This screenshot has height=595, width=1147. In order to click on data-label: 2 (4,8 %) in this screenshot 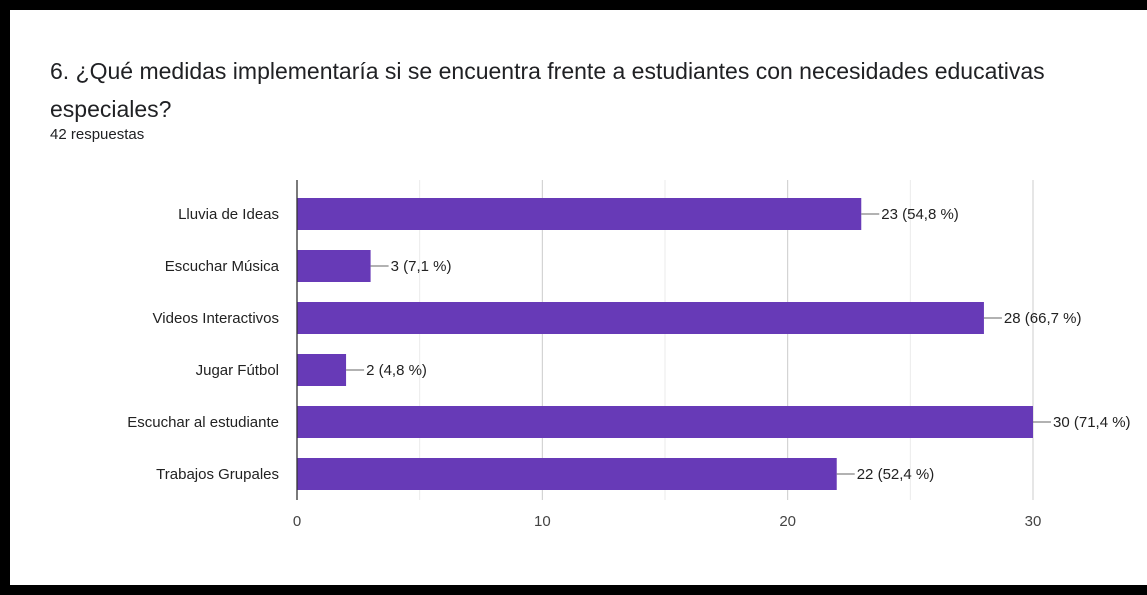, I will do `click(396, 370)`.